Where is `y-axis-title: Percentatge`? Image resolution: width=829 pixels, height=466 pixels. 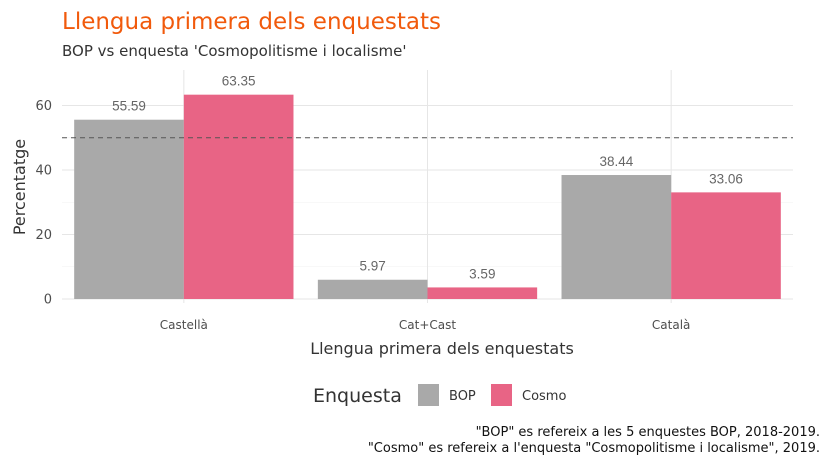
y-axis-title: Percentatge is located at coordinates (19, 187).